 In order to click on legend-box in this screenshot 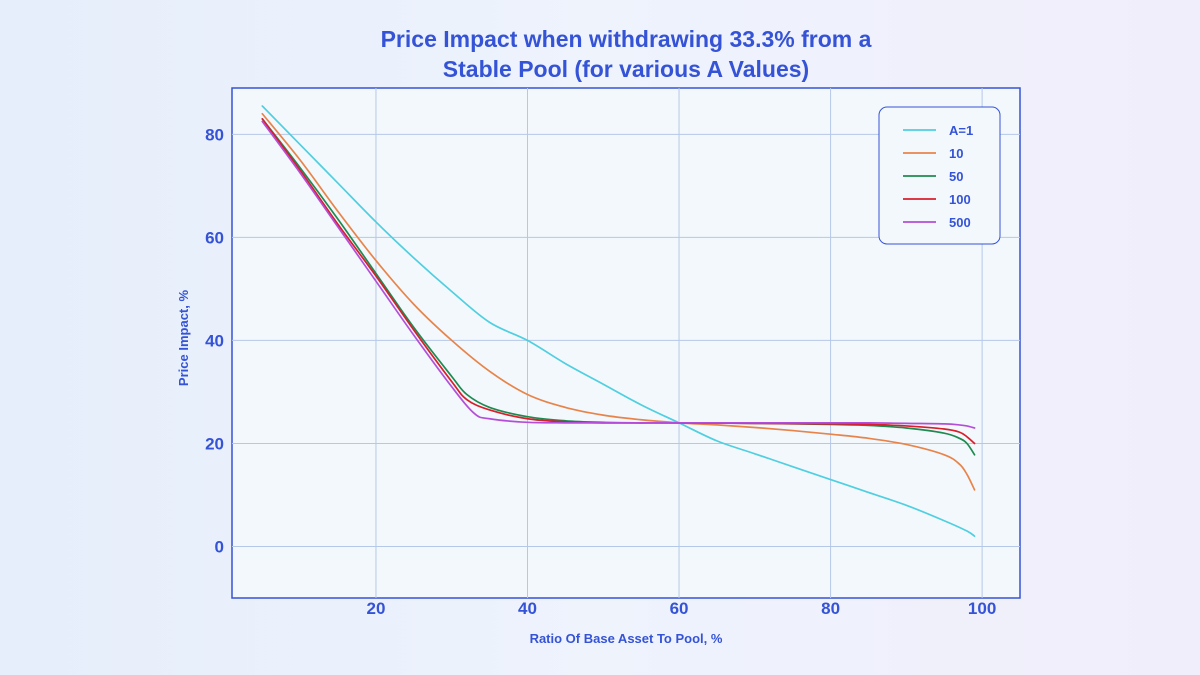, I will do `click(939, 175)`.